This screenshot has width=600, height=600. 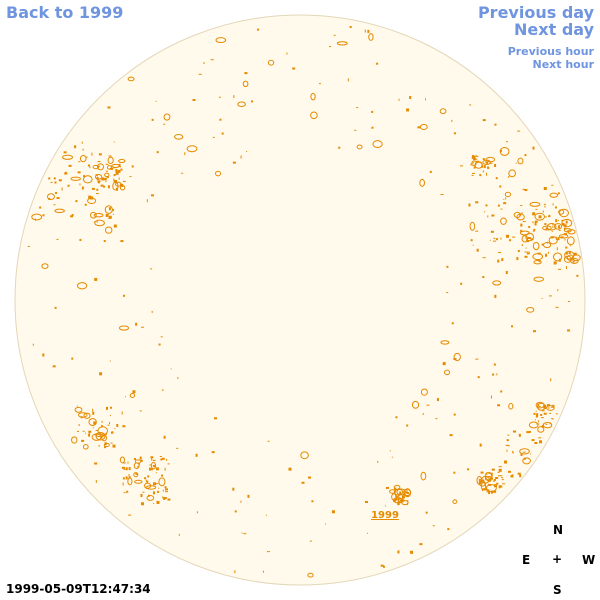 I want to click on back-to-year-link: Back to 1999, so click(x=65, y=12).